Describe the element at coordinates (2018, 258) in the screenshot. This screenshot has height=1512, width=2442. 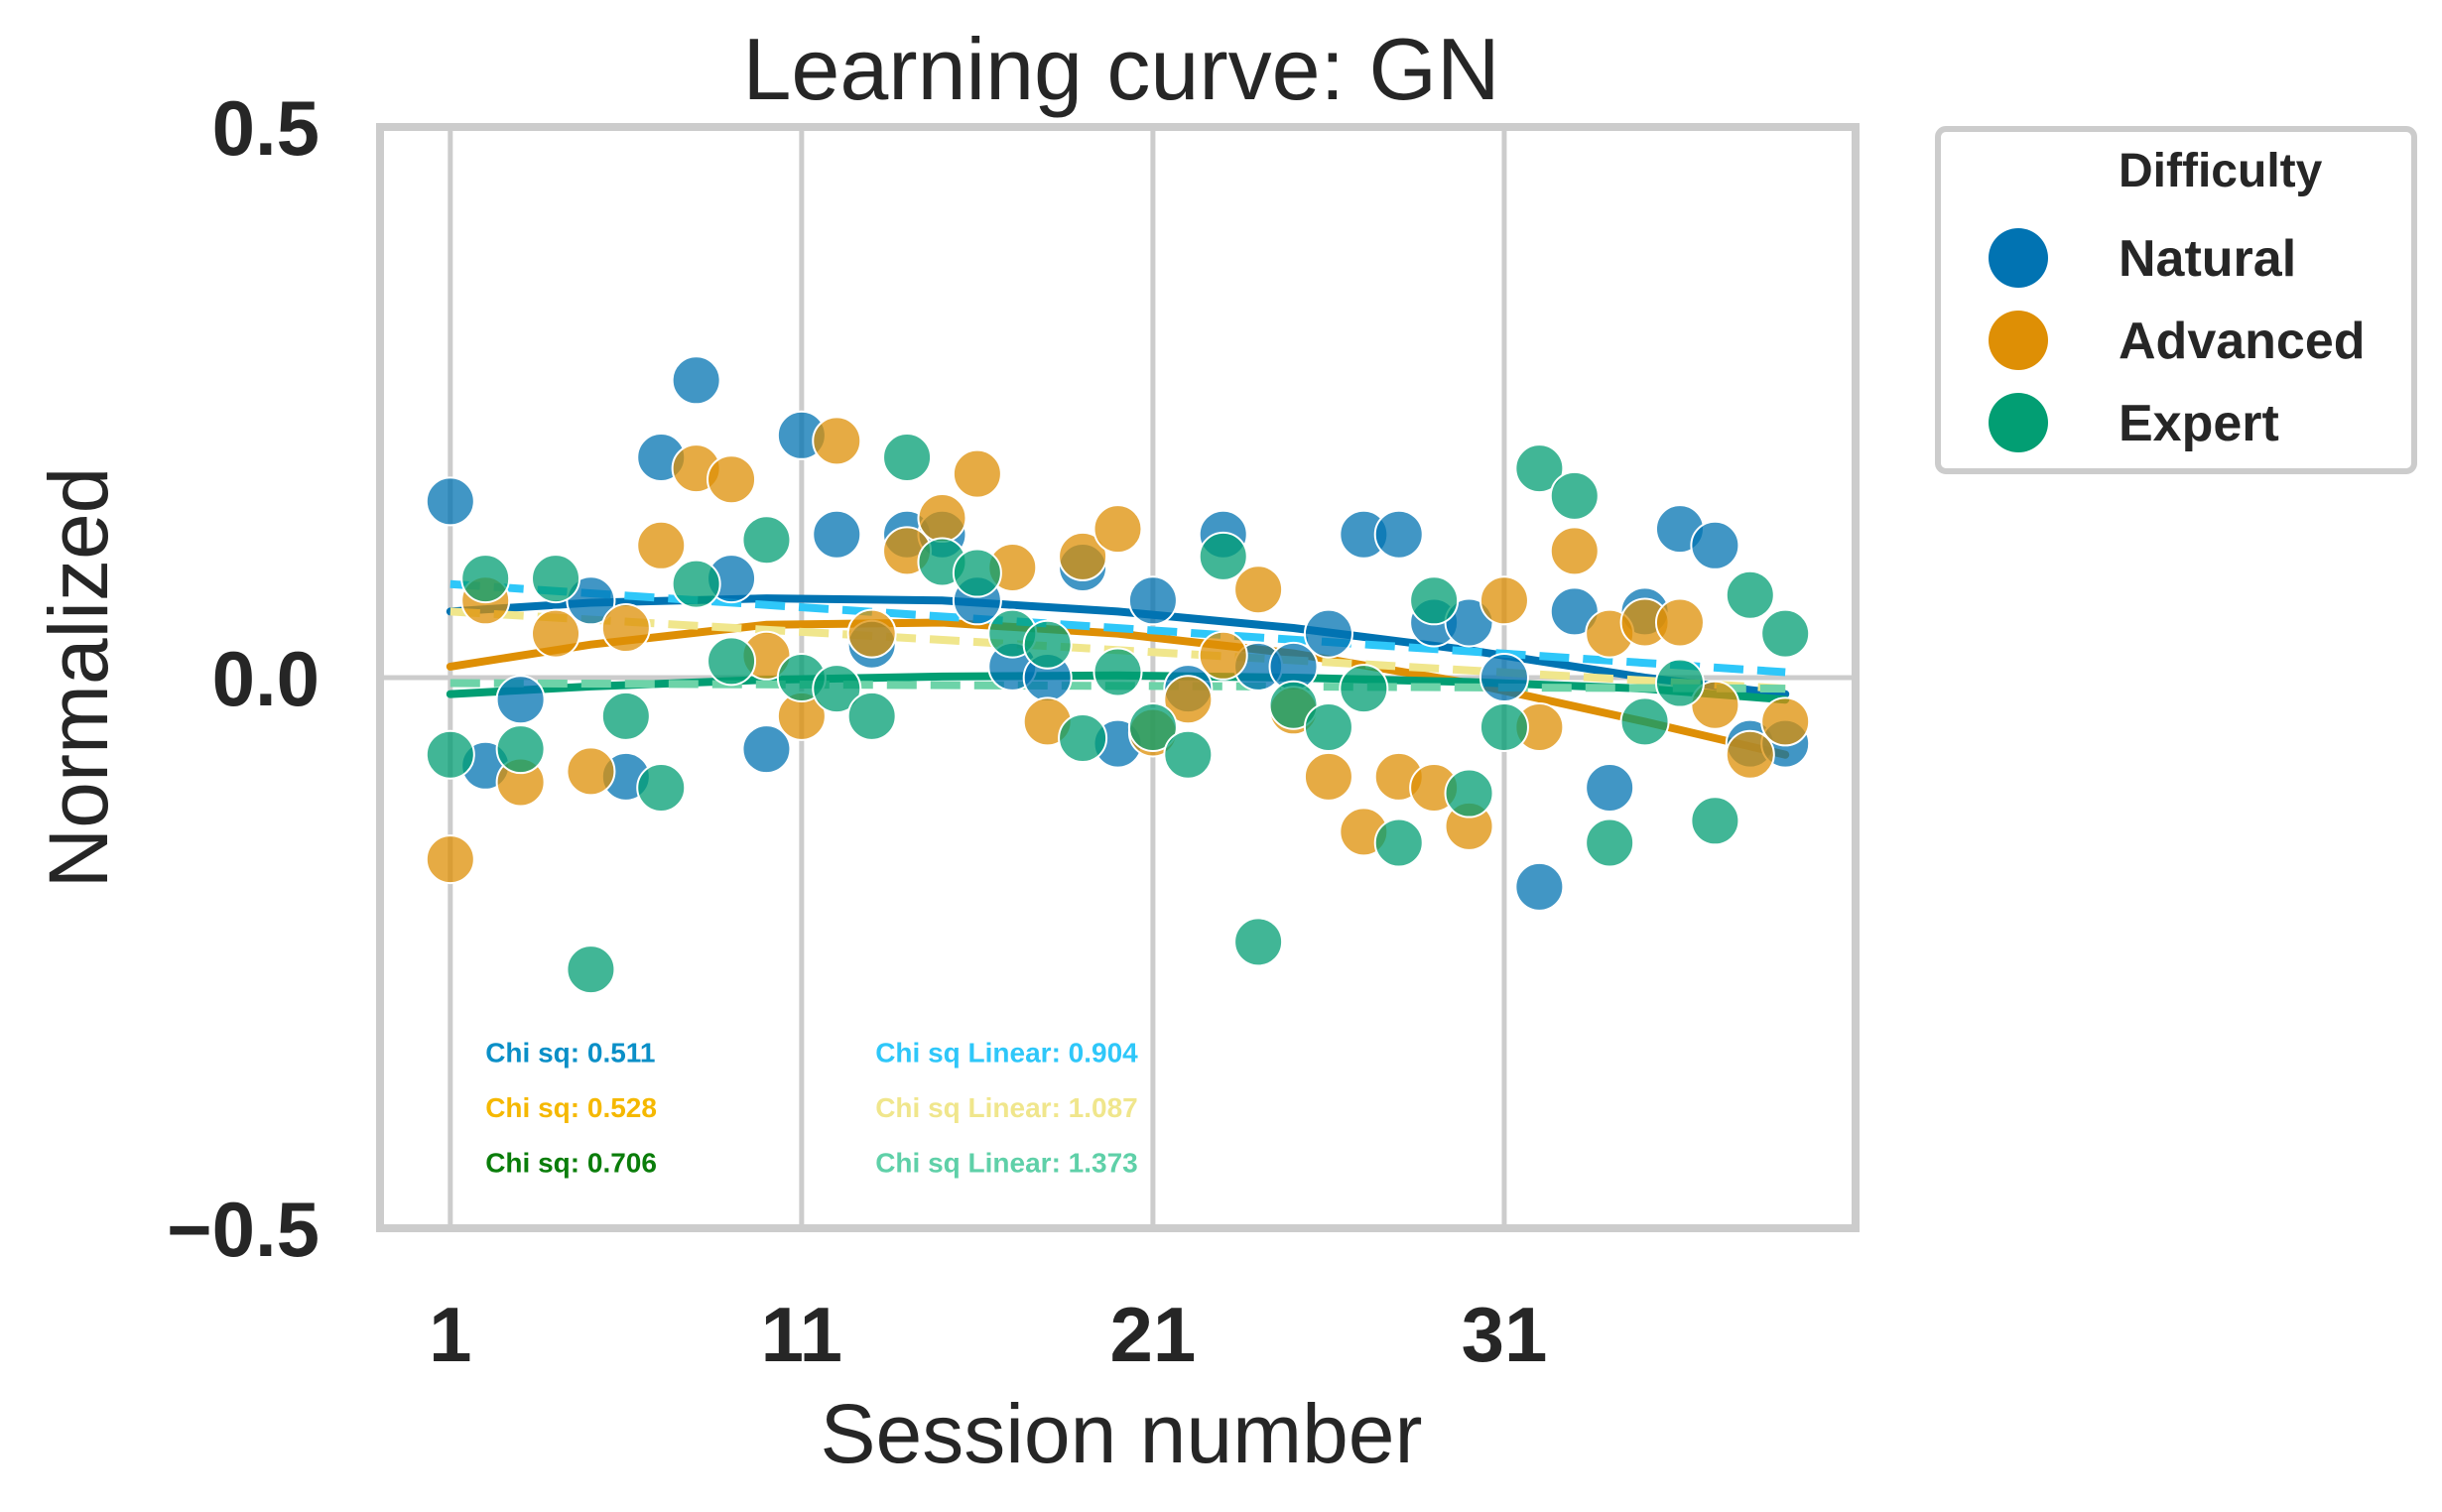
I see `legend-marker-natural` at that location.